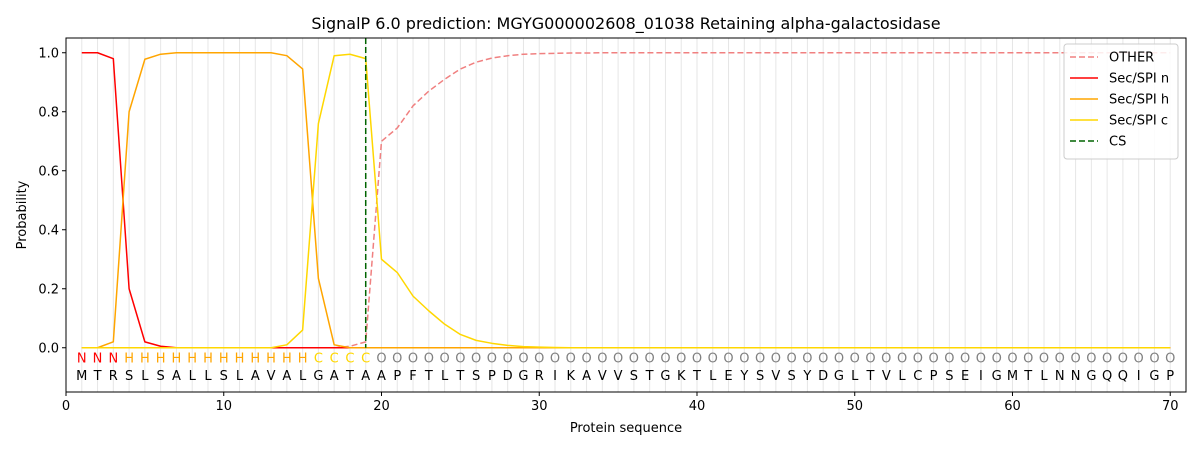  What do you see at coordinates (1012, 406) in the screenshot?
I see `x-tick-label: 60` at bounding box center [1012, 406].